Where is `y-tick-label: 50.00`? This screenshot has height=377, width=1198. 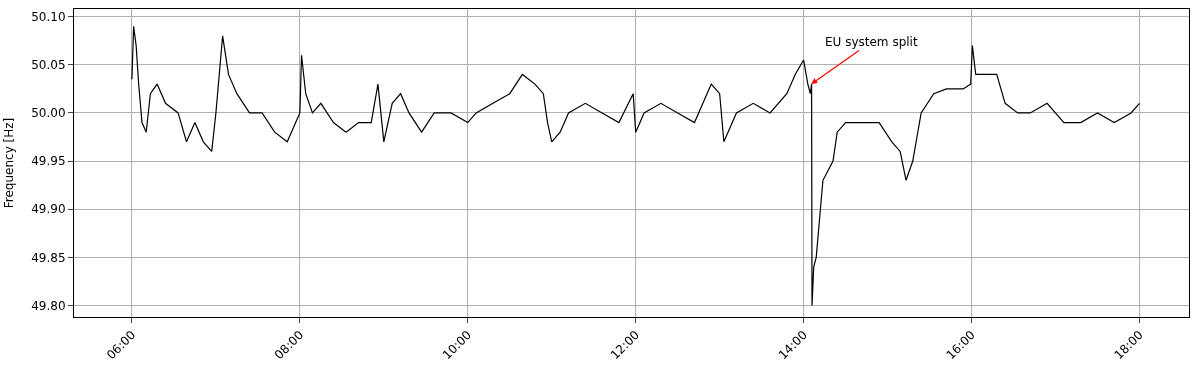 y-tick-label: 50.00 is located at coordinates (48, 113).